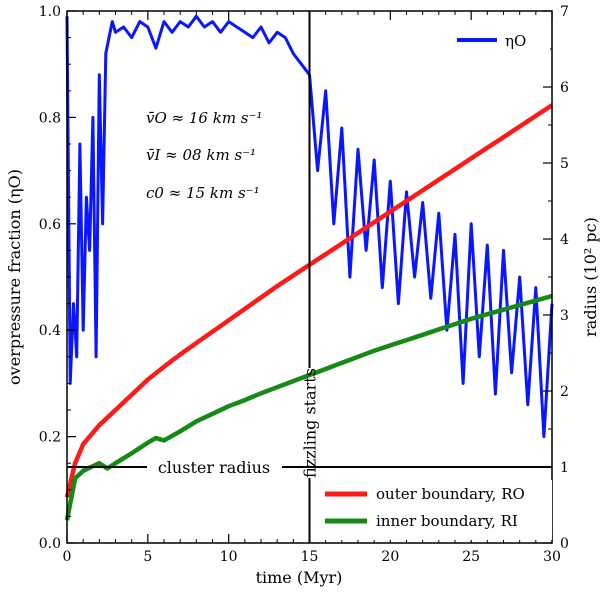  What do you see at coordinates (299, 577) in the screenshot?
I see `x-axis-label: time (Myr)` at bounding box center [299, 577].